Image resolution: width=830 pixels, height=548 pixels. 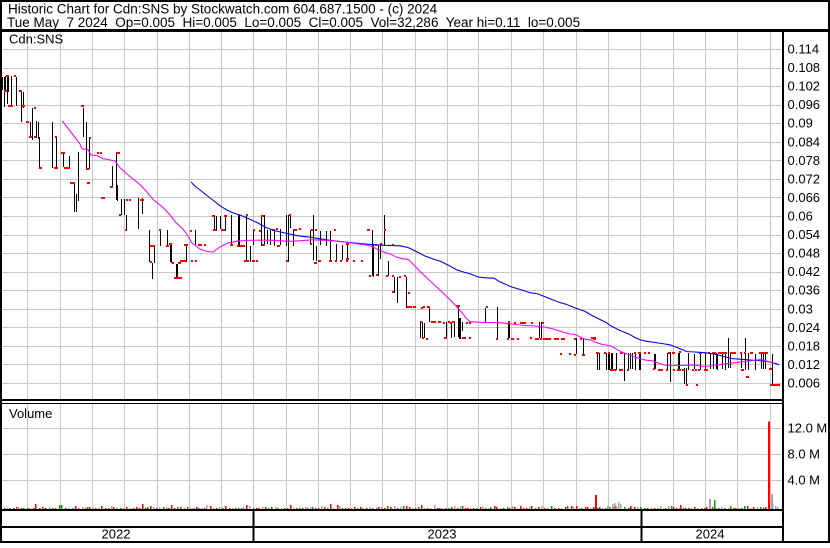 I want to click on svg-text: 0.024, so click(x=804, y=327).